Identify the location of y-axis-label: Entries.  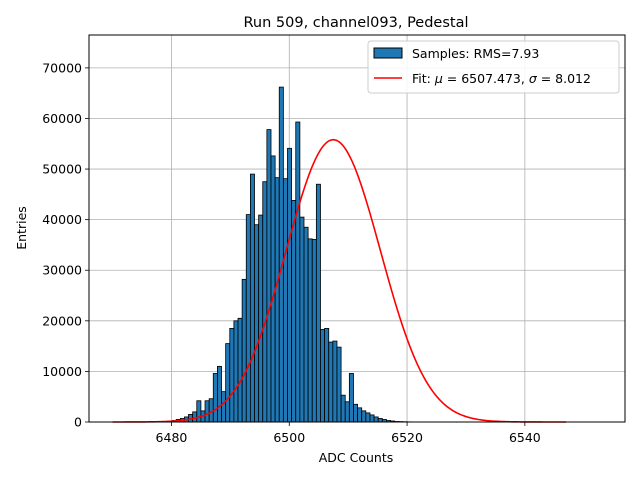
(21, 228).